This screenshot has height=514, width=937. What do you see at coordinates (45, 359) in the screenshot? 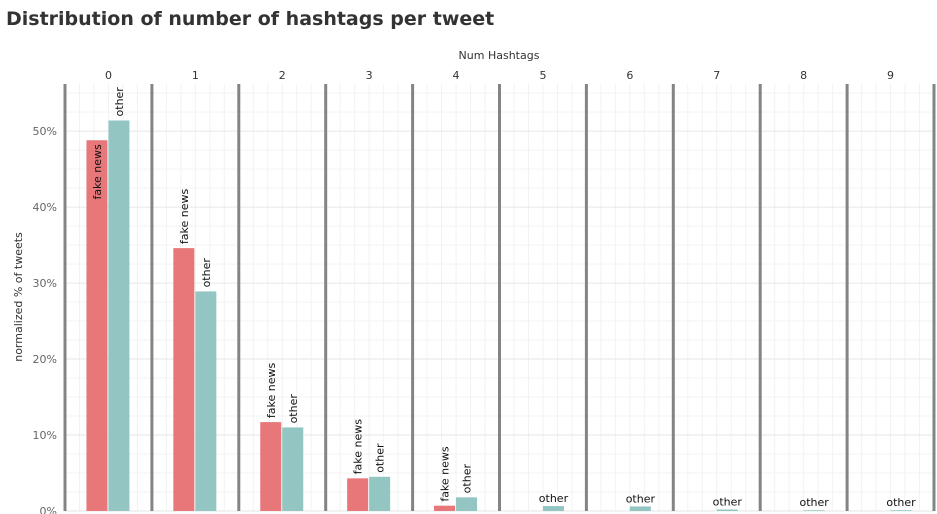
I see `y-tick-label: 20%` at bounding box center [45, 359].